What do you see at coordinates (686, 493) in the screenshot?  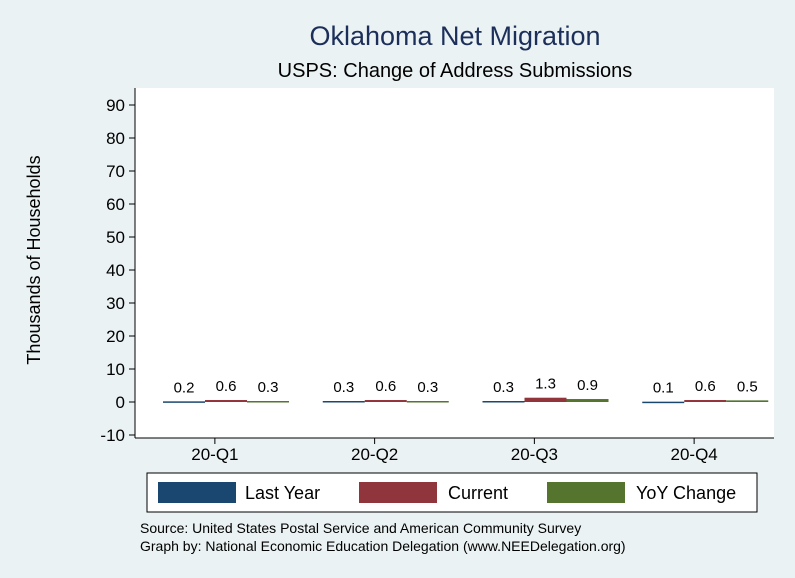 I see `legend-label: YoY Change` at bounding box center [686, 493].